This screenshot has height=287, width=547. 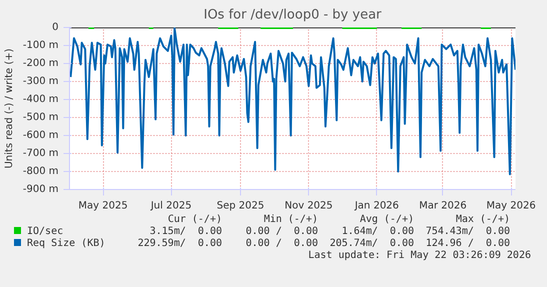 What do you see at coordinates (55, 27) in the screenshot?
I see `y-tick-label: 0` at bounding box center [55, 27].